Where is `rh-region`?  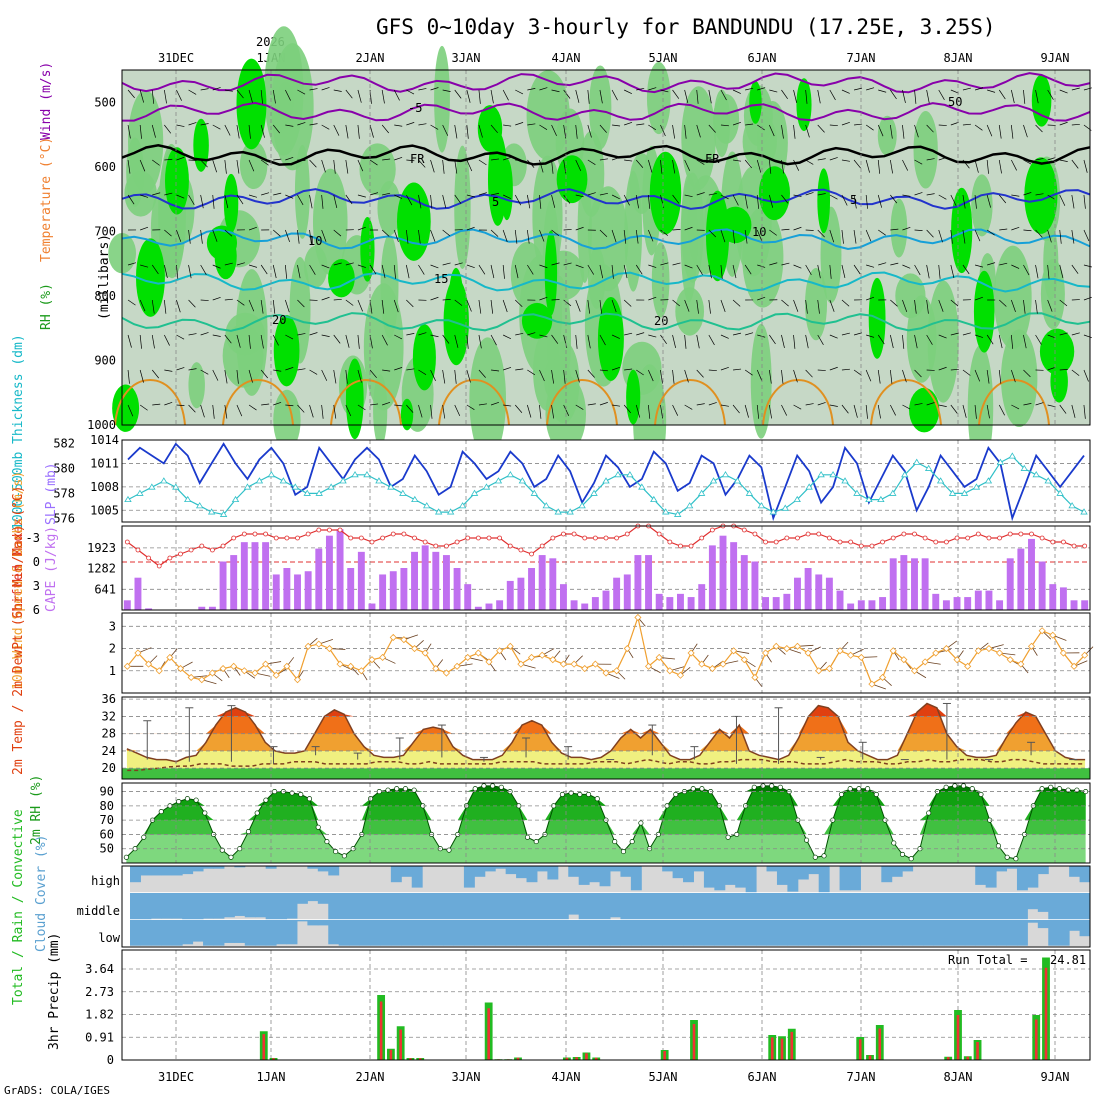
rh-region is located at coordinates (759, 142).